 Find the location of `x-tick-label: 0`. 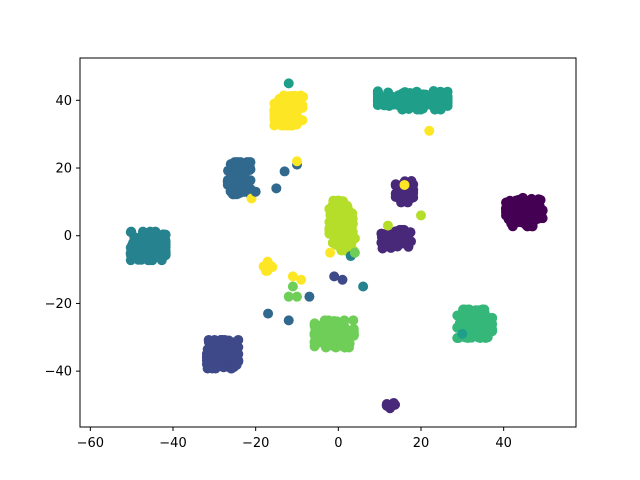

x-tick-label: 0 is located at coordinates (338, 443).